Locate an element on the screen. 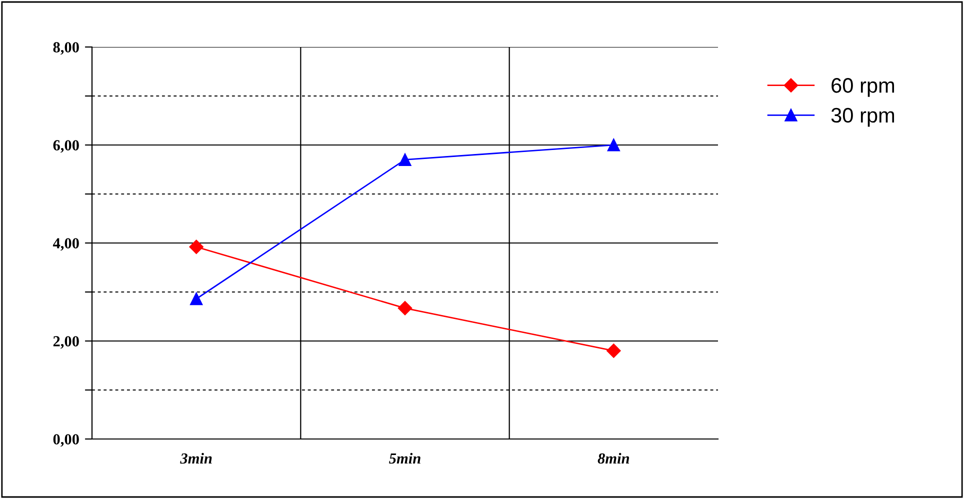 This screenshot has width=964, height=499. legend-label: 30 rpm is located at coordinates (862, 117).